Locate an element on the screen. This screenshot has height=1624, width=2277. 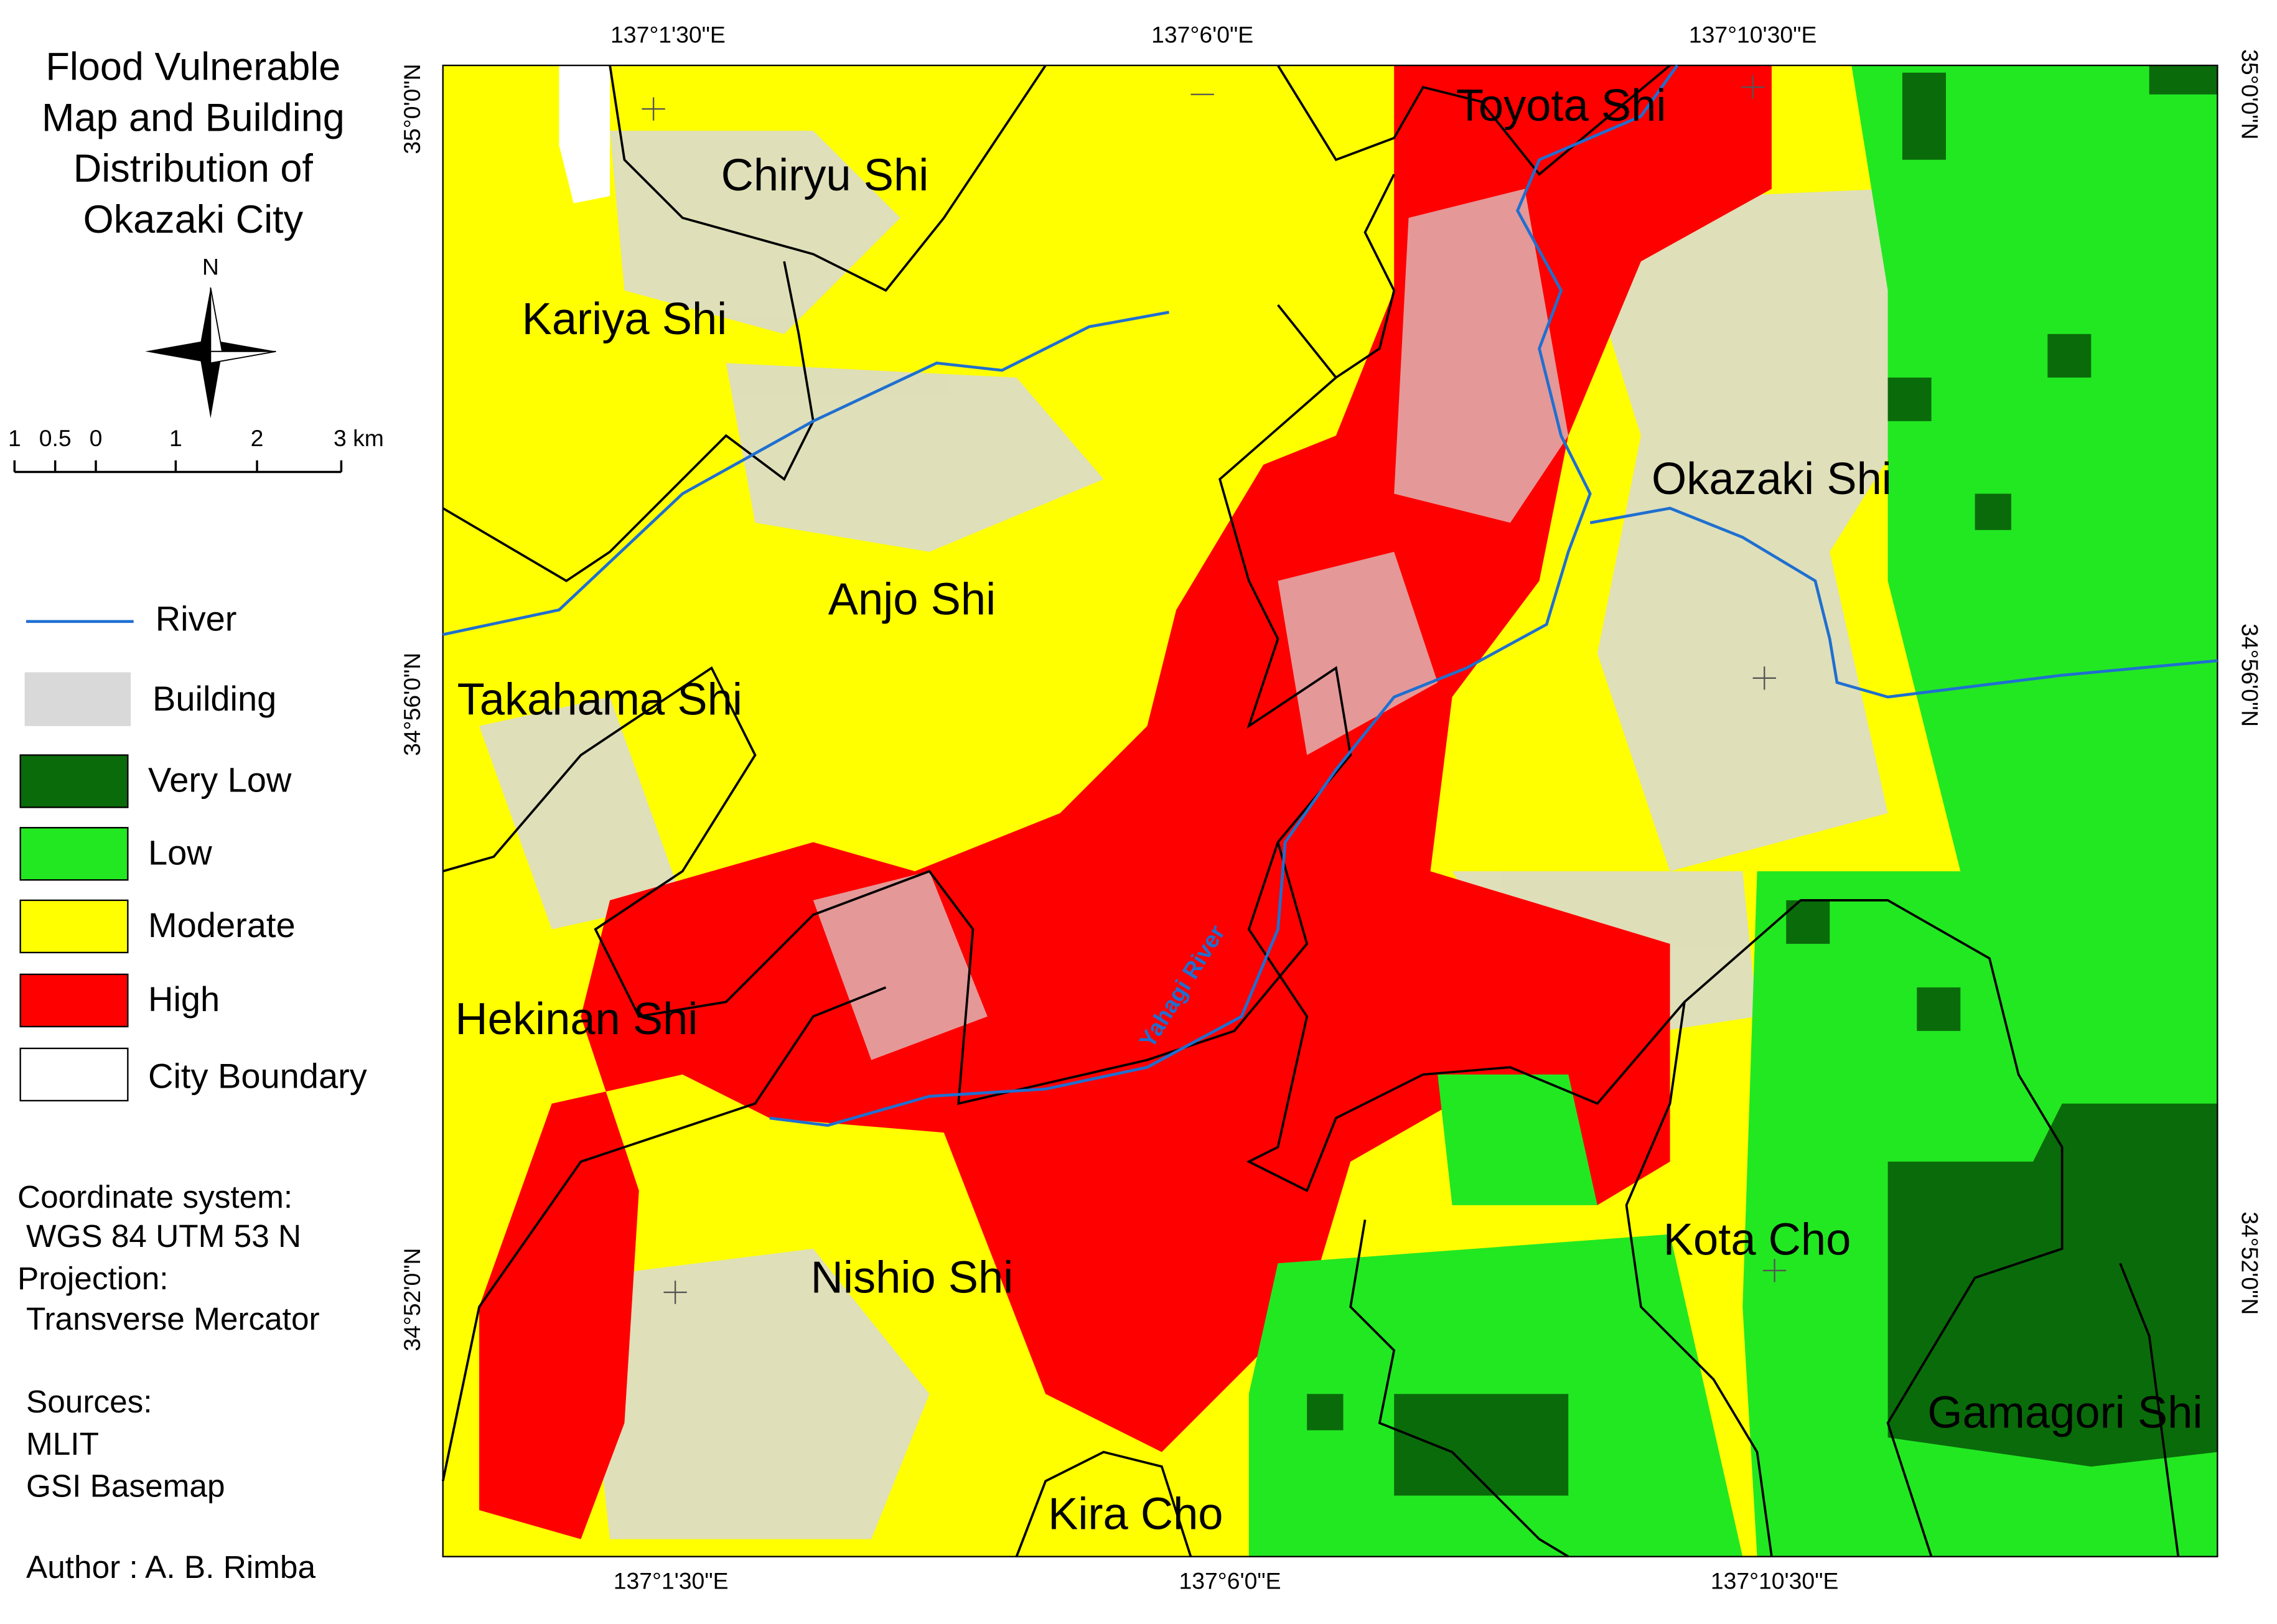
top-axis-label: 137°1'30"E is located at coordinates (668, 34).